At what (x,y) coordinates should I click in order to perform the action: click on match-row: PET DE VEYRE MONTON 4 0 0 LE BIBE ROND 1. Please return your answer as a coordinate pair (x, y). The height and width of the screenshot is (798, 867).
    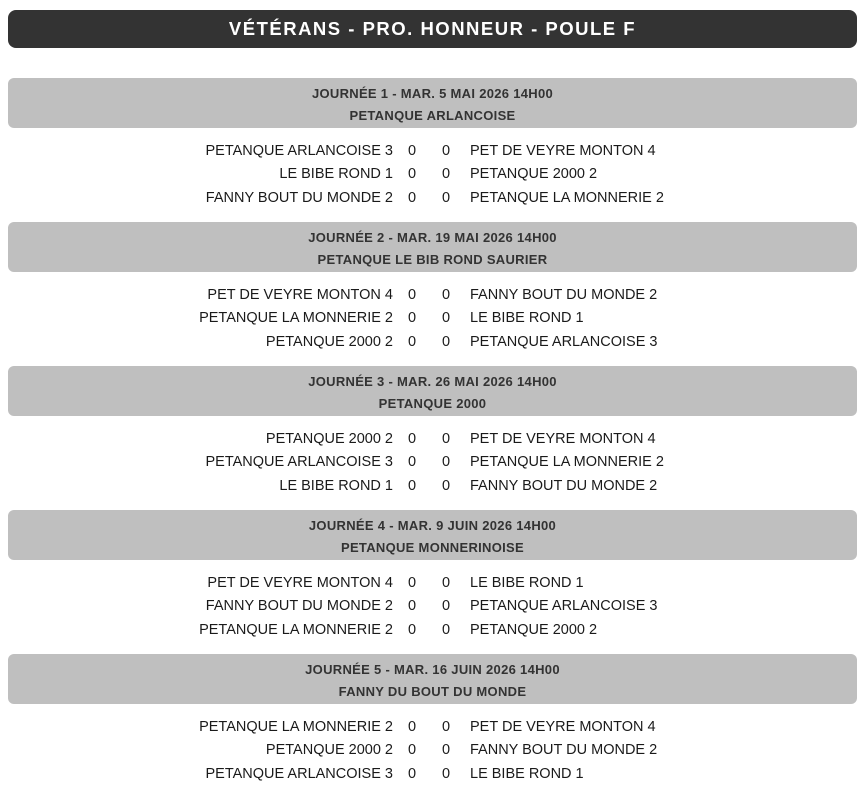
    Looking at the image, I should click on (432, 583).